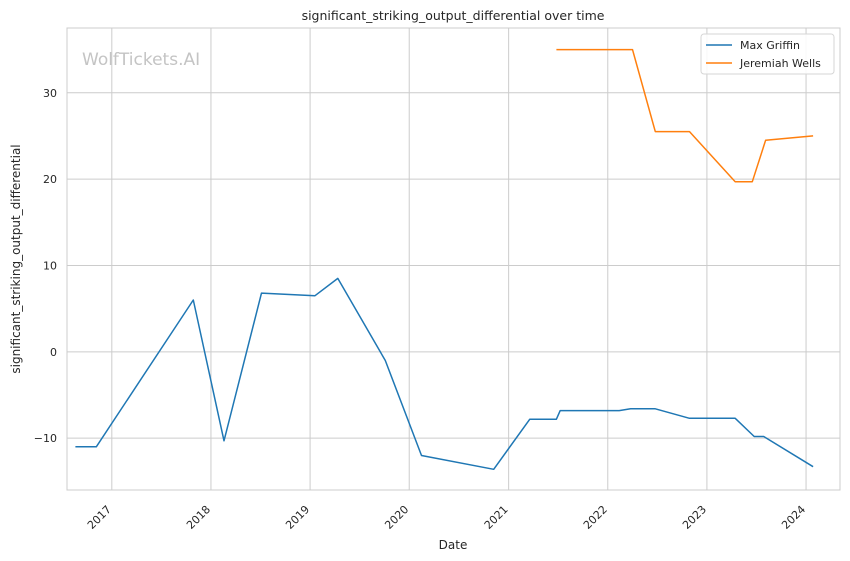  I want to click on watermark: WolfTickets.AI, so click(141, 60).